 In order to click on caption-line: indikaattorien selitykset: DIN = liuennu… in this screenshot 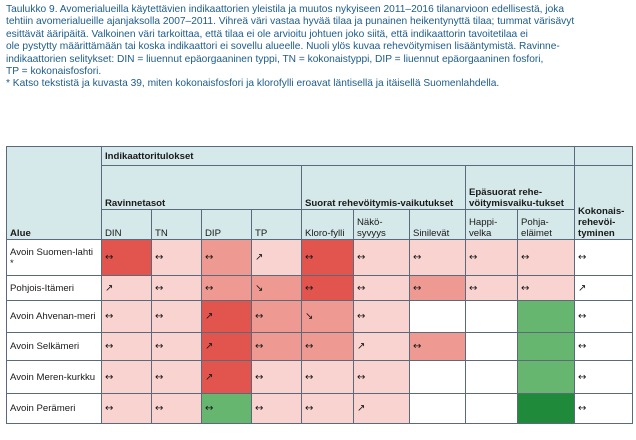, I will do `click(275, 59)`.